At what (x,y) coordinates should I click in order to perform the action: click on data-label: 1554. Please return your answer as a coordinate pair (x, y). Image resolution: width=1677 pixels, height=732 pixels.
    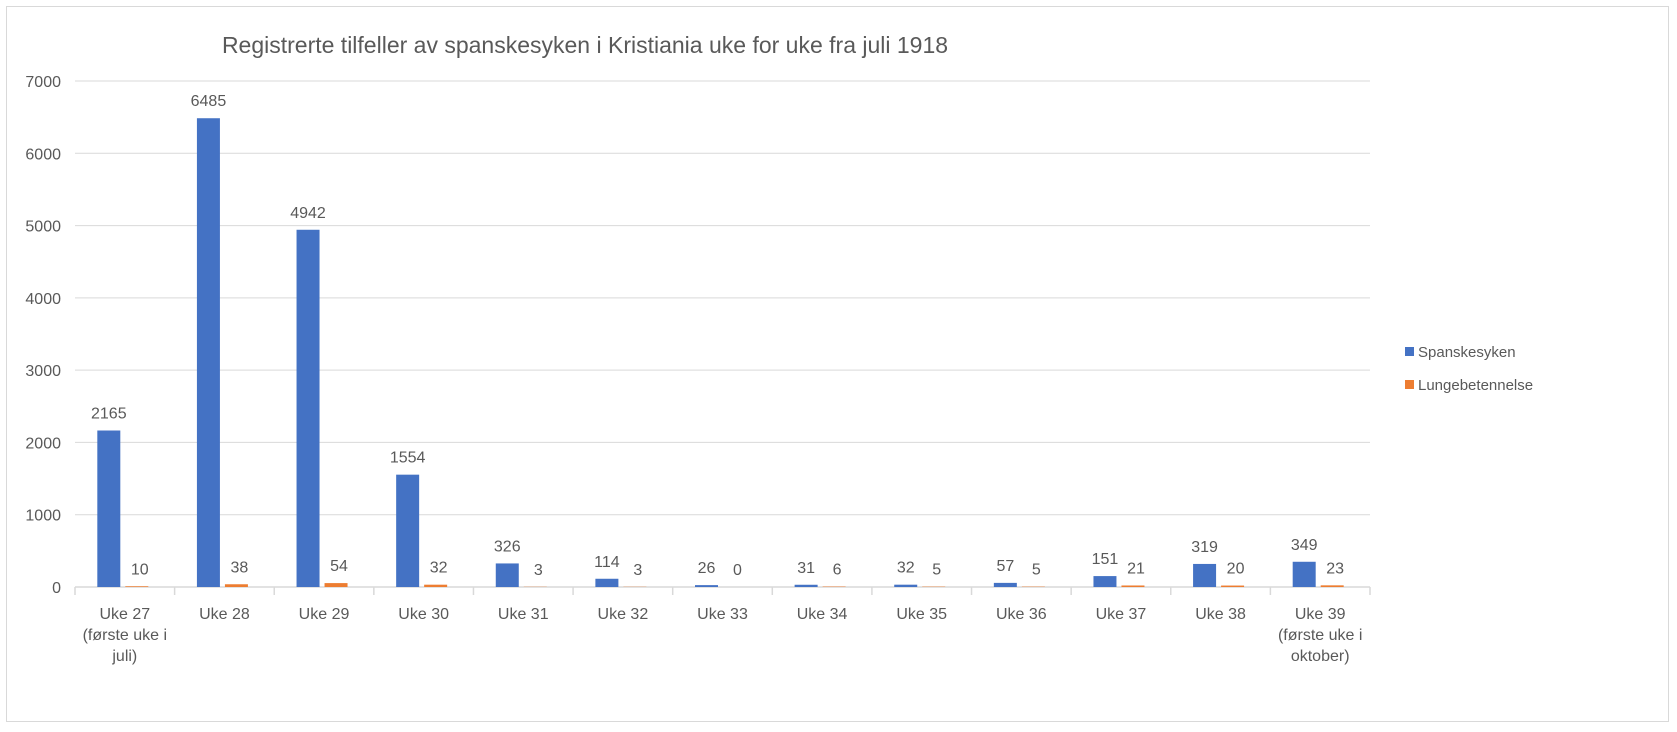
    Looking at the image, I should click on (408, 458).